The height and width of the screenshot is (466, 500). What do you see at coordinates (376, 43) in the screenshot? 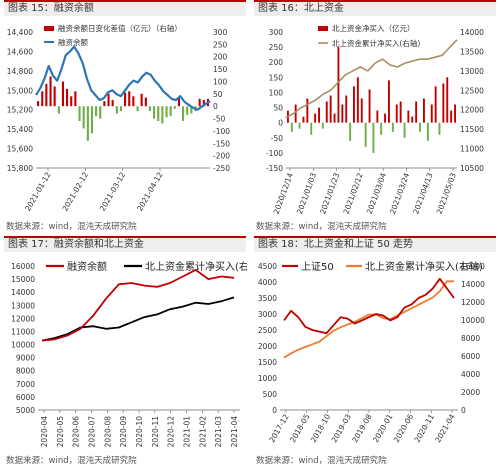
I see `c2-legend-line-label: 北上资金累计净买入(右轴)` at bounding box center [376, 43].